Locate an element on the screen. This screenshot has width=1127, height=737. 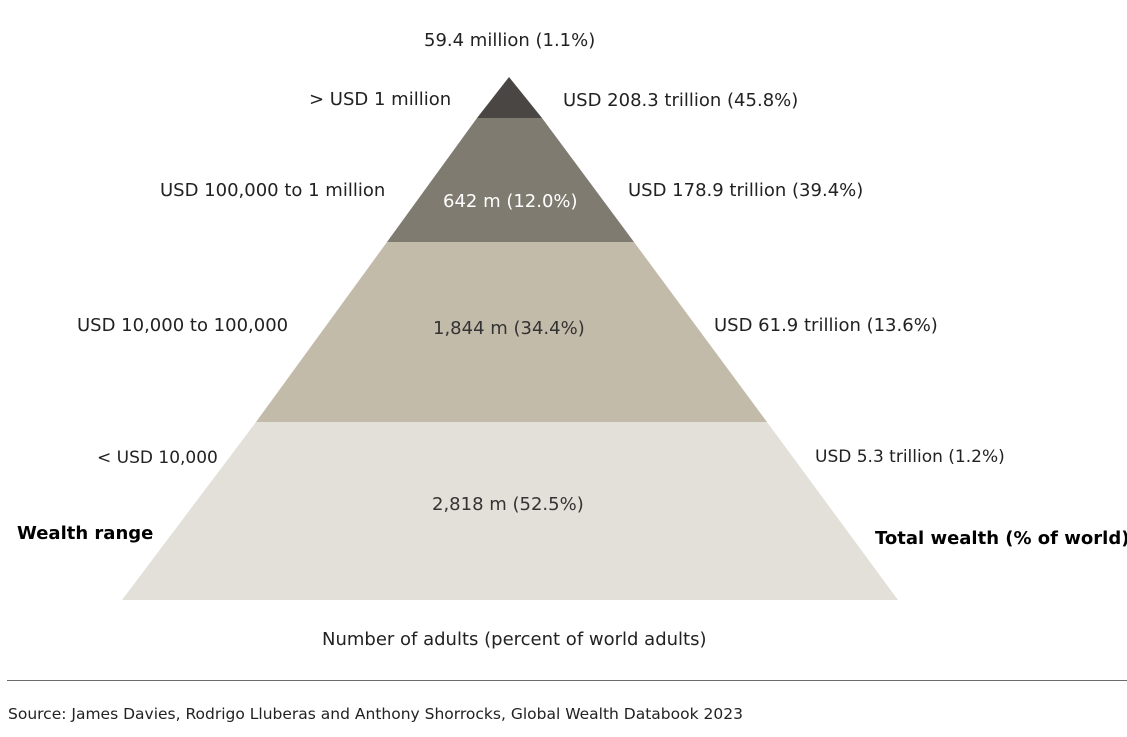
adults-label-tier-4: 2,818 m (52.5%) is located at coordinates (508, 504).